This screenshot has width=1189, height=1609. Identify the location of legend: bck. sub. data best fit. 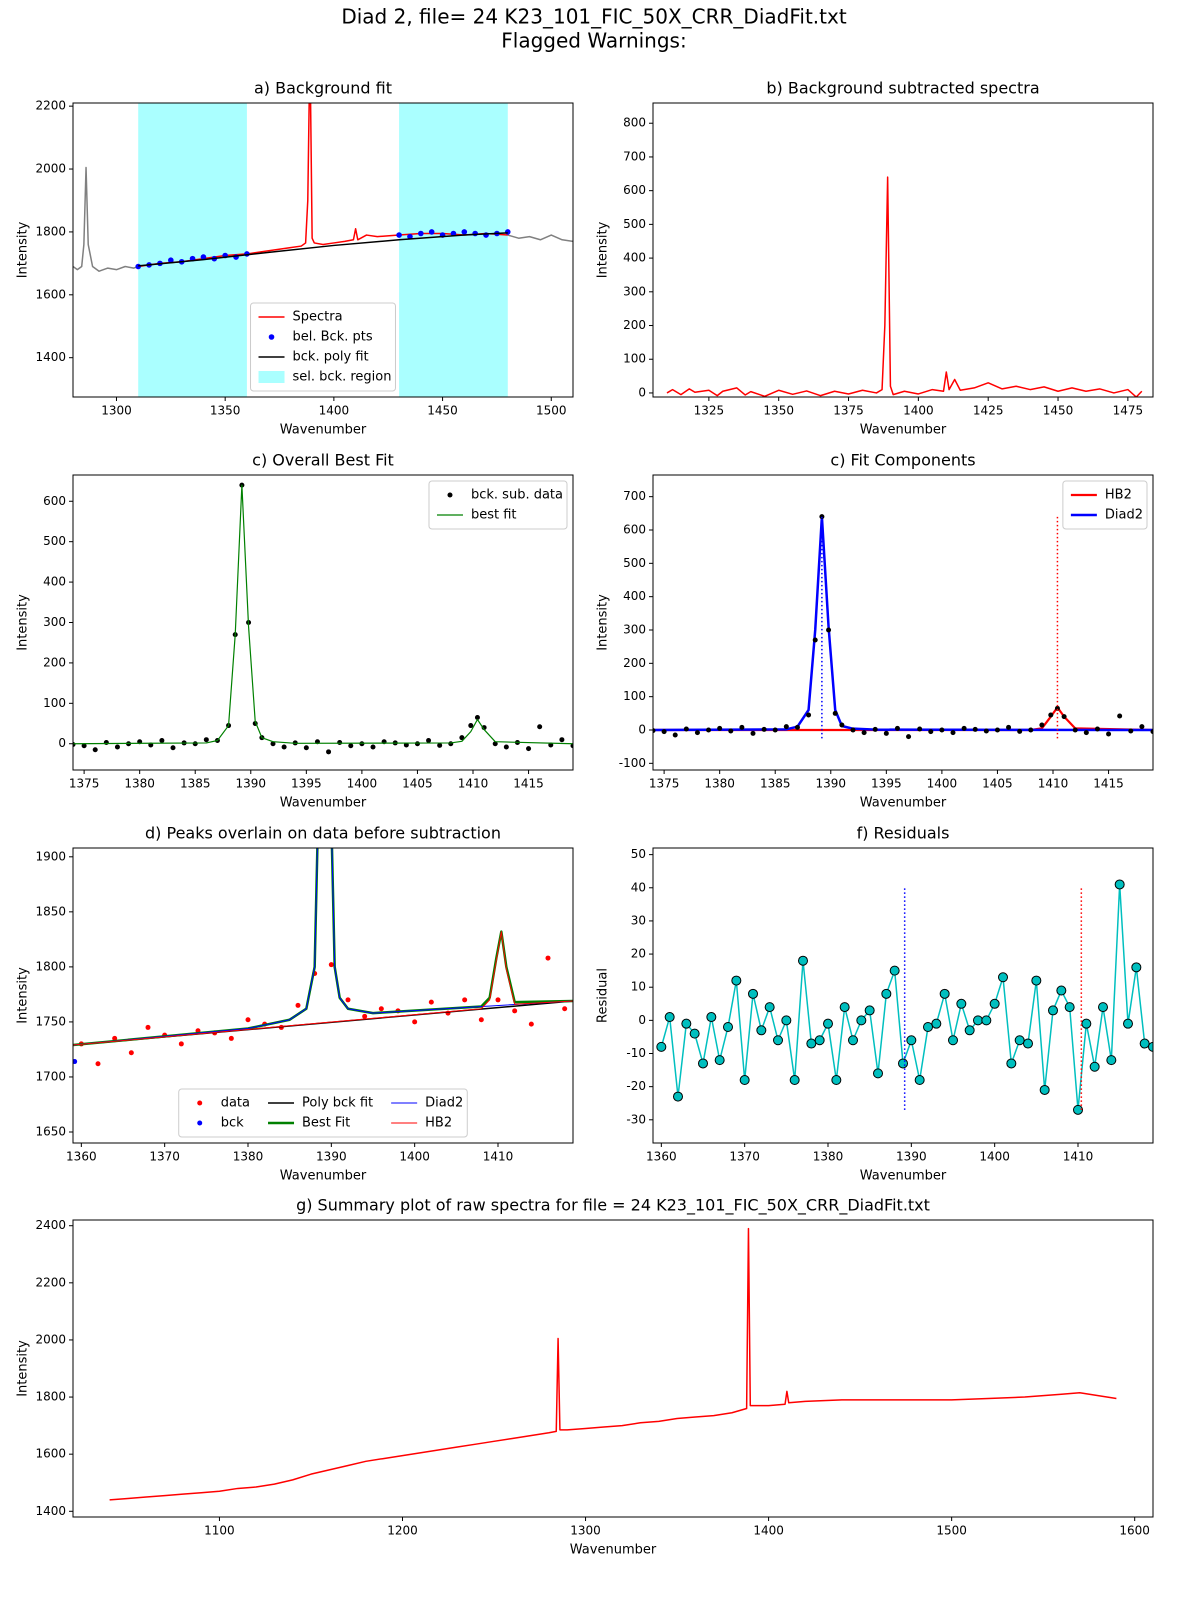
(498, 505).